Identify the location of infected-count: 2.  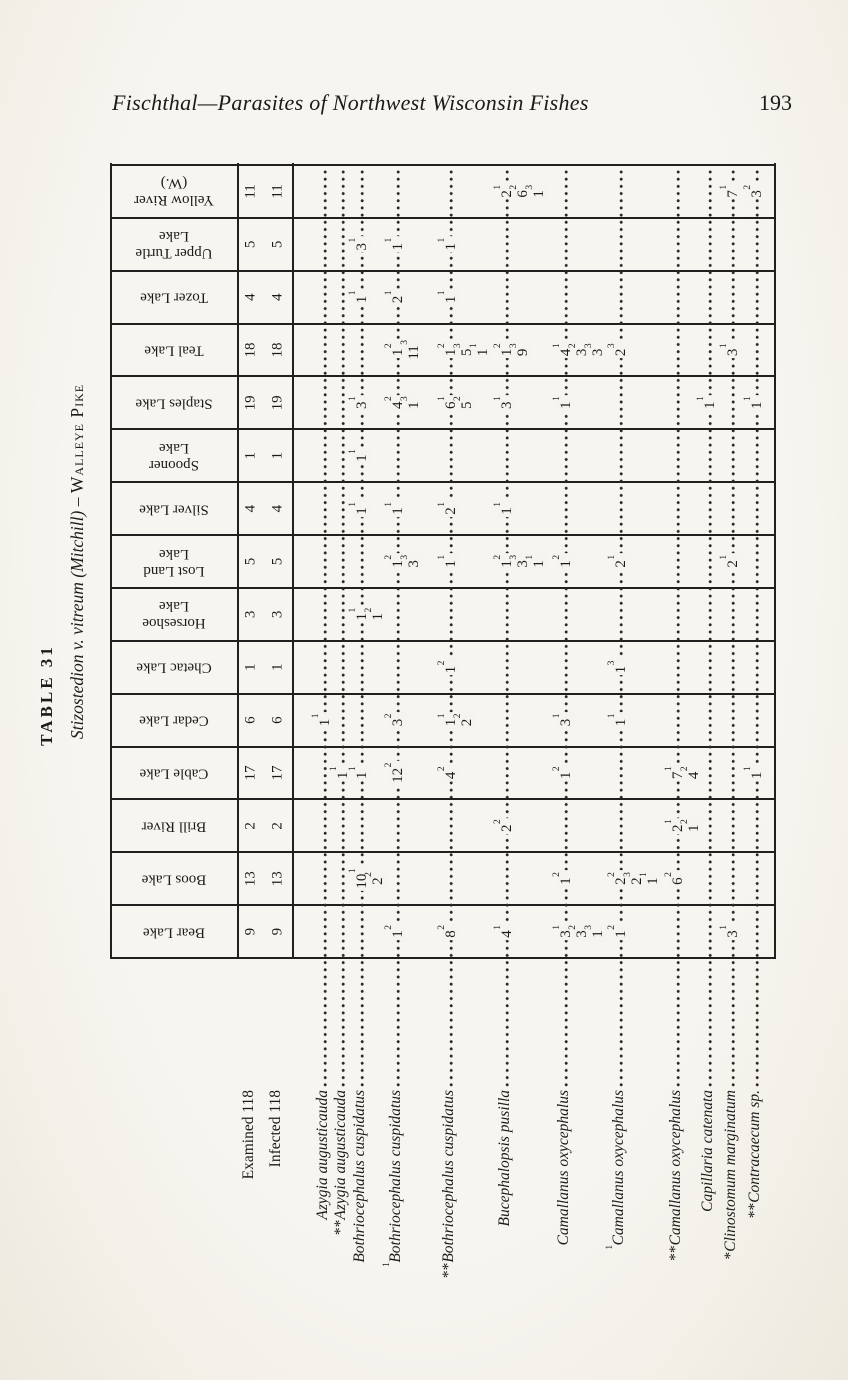
(277, 826).